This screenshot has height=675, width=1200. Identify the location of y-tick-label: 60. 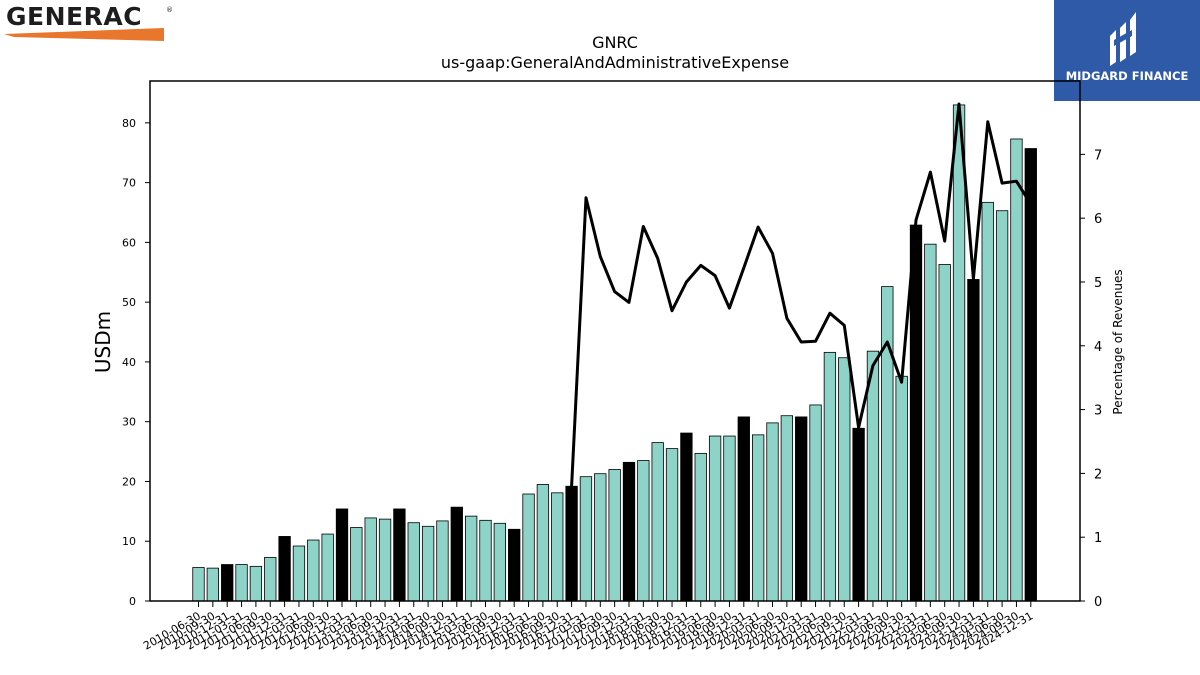
(129, 242).